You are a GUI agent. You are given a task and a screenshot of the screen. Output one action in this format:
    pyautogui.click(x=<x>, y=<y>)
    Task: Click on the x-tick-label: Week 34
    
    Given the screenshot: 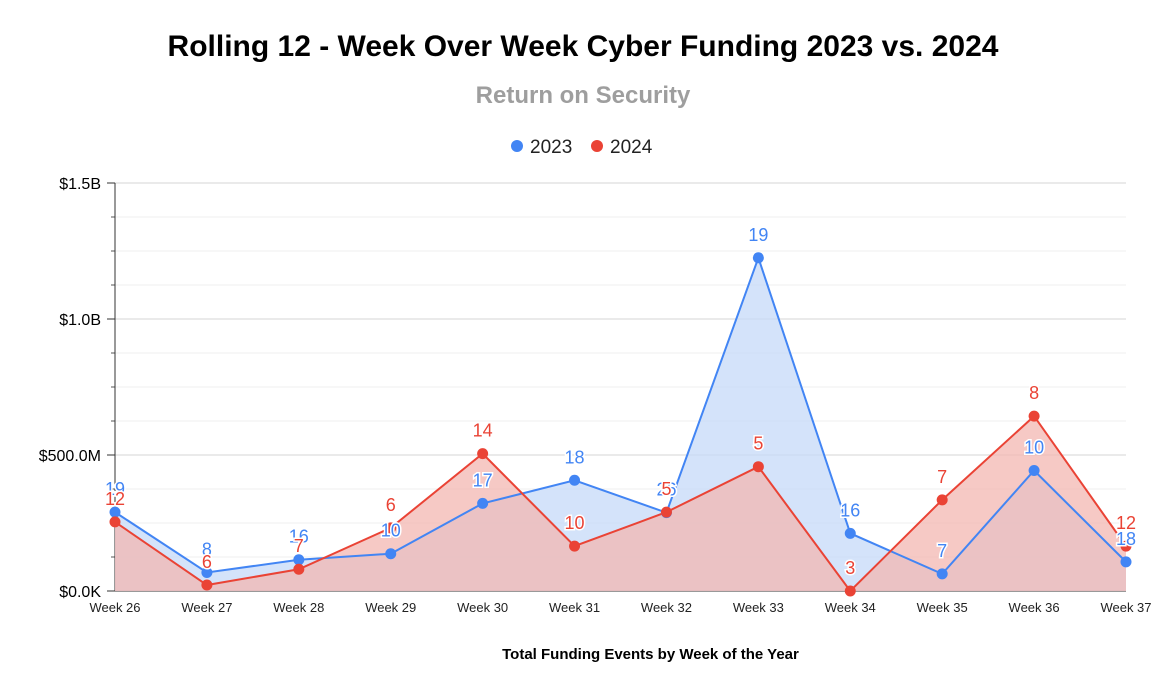 What is the action you would take?
    pyautogui.click(x=850, y=607)
    